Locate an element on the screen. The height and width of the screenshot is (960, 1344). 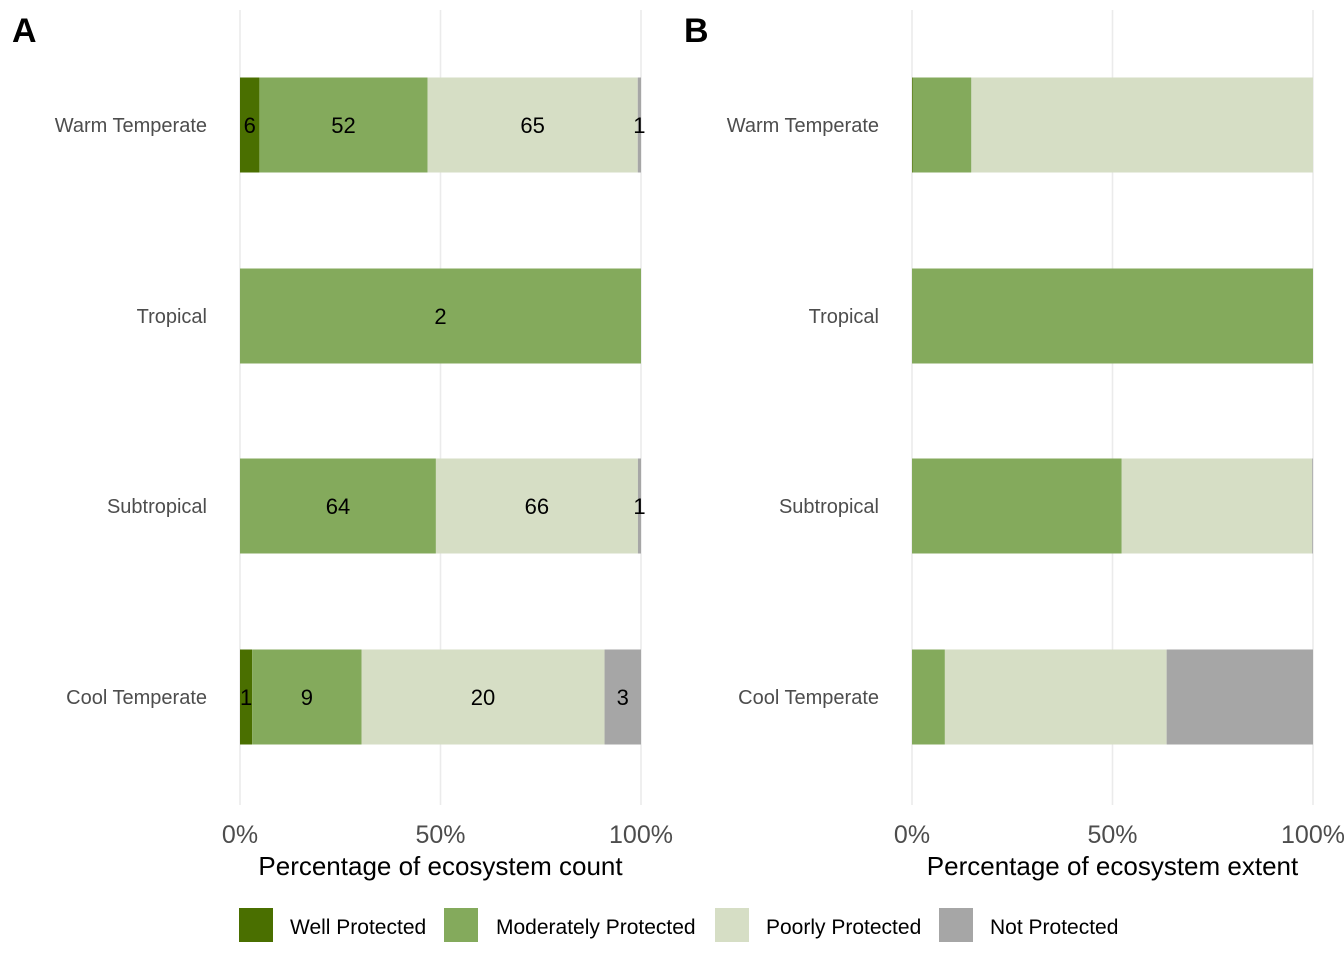
bar-value-label: 20 is located at coordinates (483, 697).